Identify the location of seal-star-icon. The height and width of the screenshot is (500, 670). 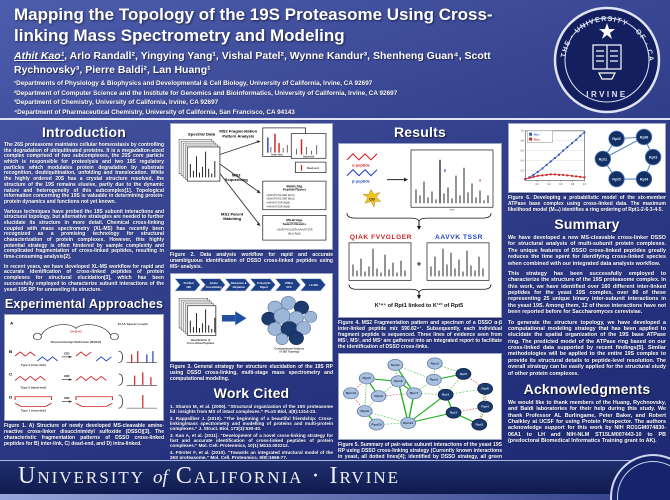
(607, 31).